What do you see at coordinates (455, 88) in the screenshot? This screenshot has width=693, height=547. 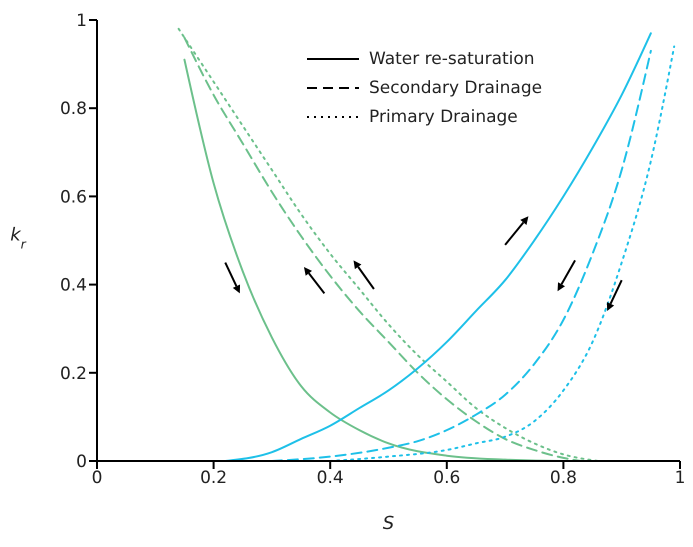 I see `annotation: Secondary Drainage` at bounding box center [455, 88].